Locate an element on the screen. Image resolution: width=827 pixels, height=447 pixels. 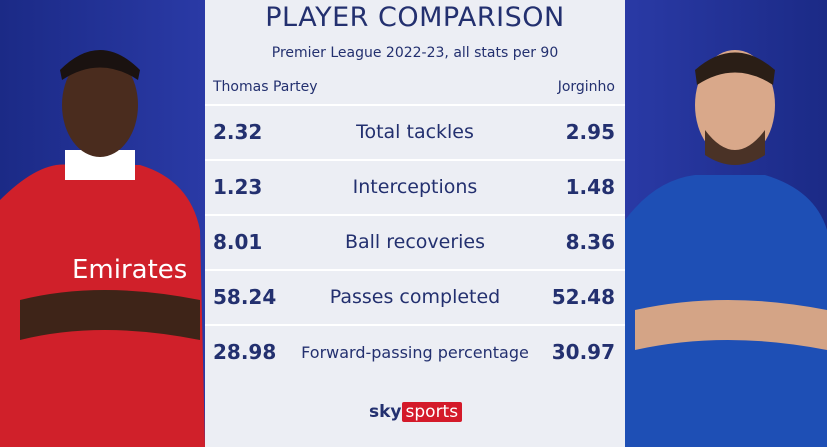
left-value: 1.23 is located at coordinates (238, 187).